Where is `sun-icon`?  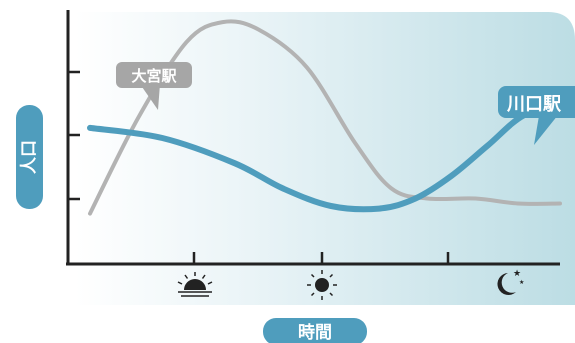 sun-icon is located at coordinates (322, 285).